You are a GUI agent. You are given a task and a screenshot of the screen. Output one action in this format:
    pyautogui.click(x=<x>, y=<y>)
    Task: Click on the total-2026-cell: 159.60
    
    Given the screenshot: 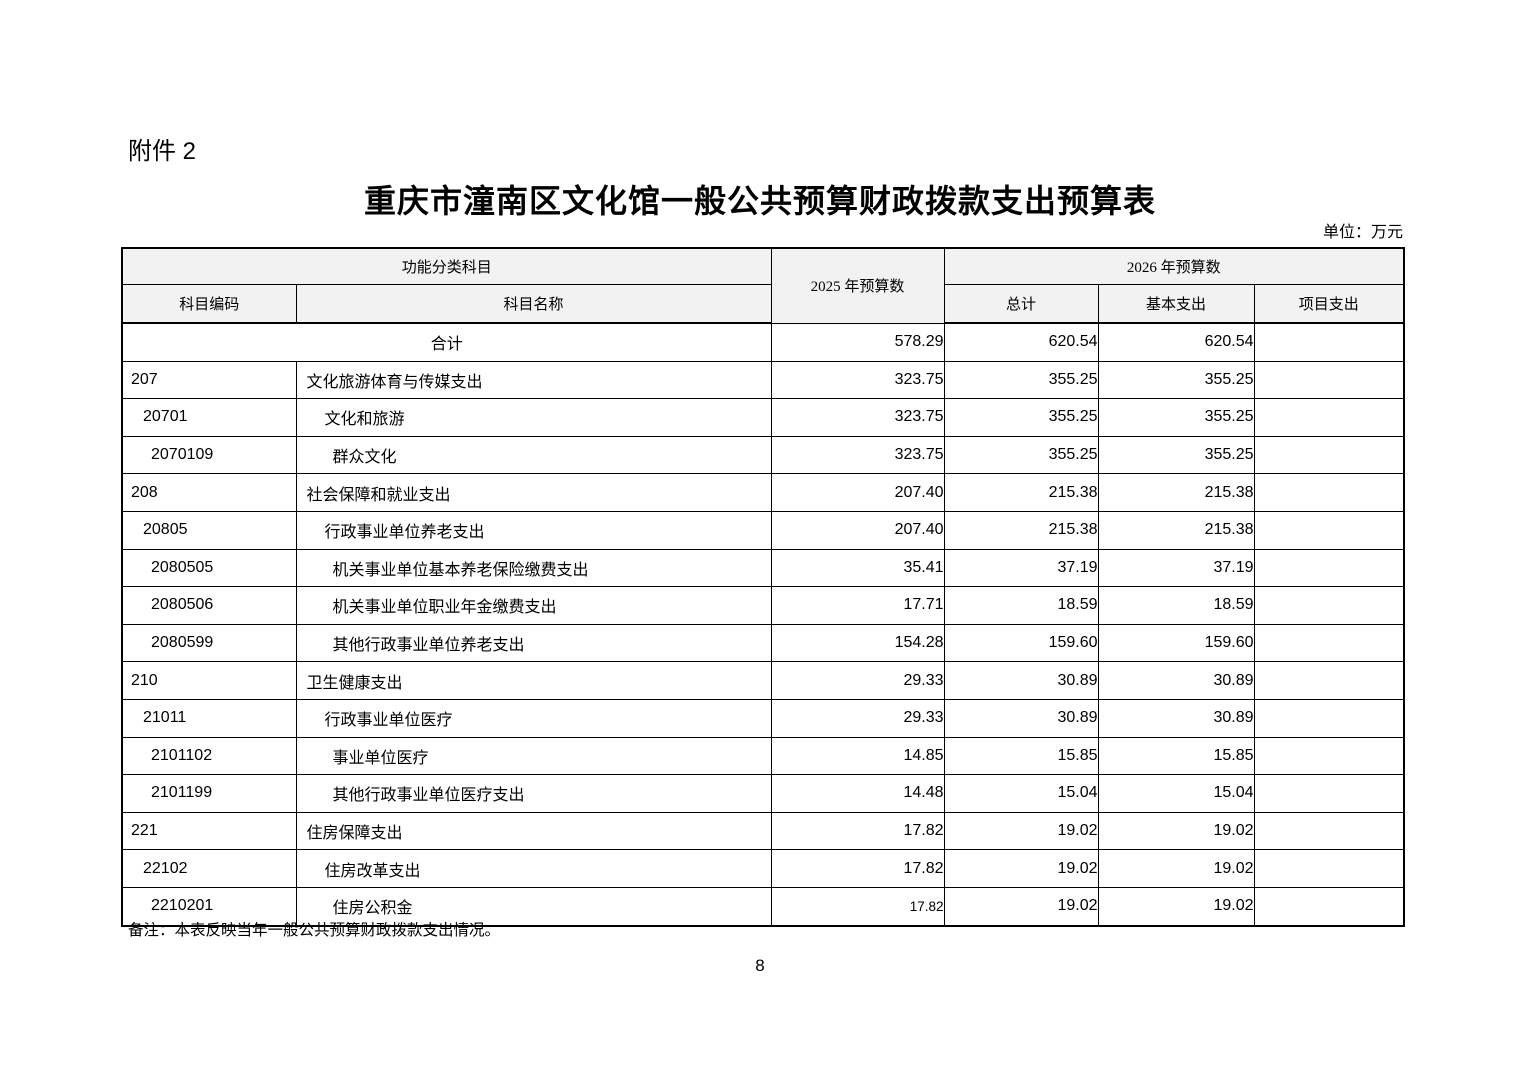 What is the action you would take?
    pyautogui.click(x=1021, y=643)
    